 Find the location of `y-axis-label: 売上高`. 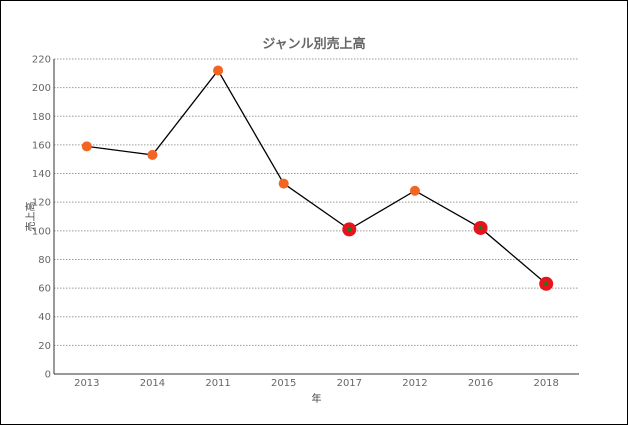

y-axis-label: 売上高 is located at coordinates (30, 217).